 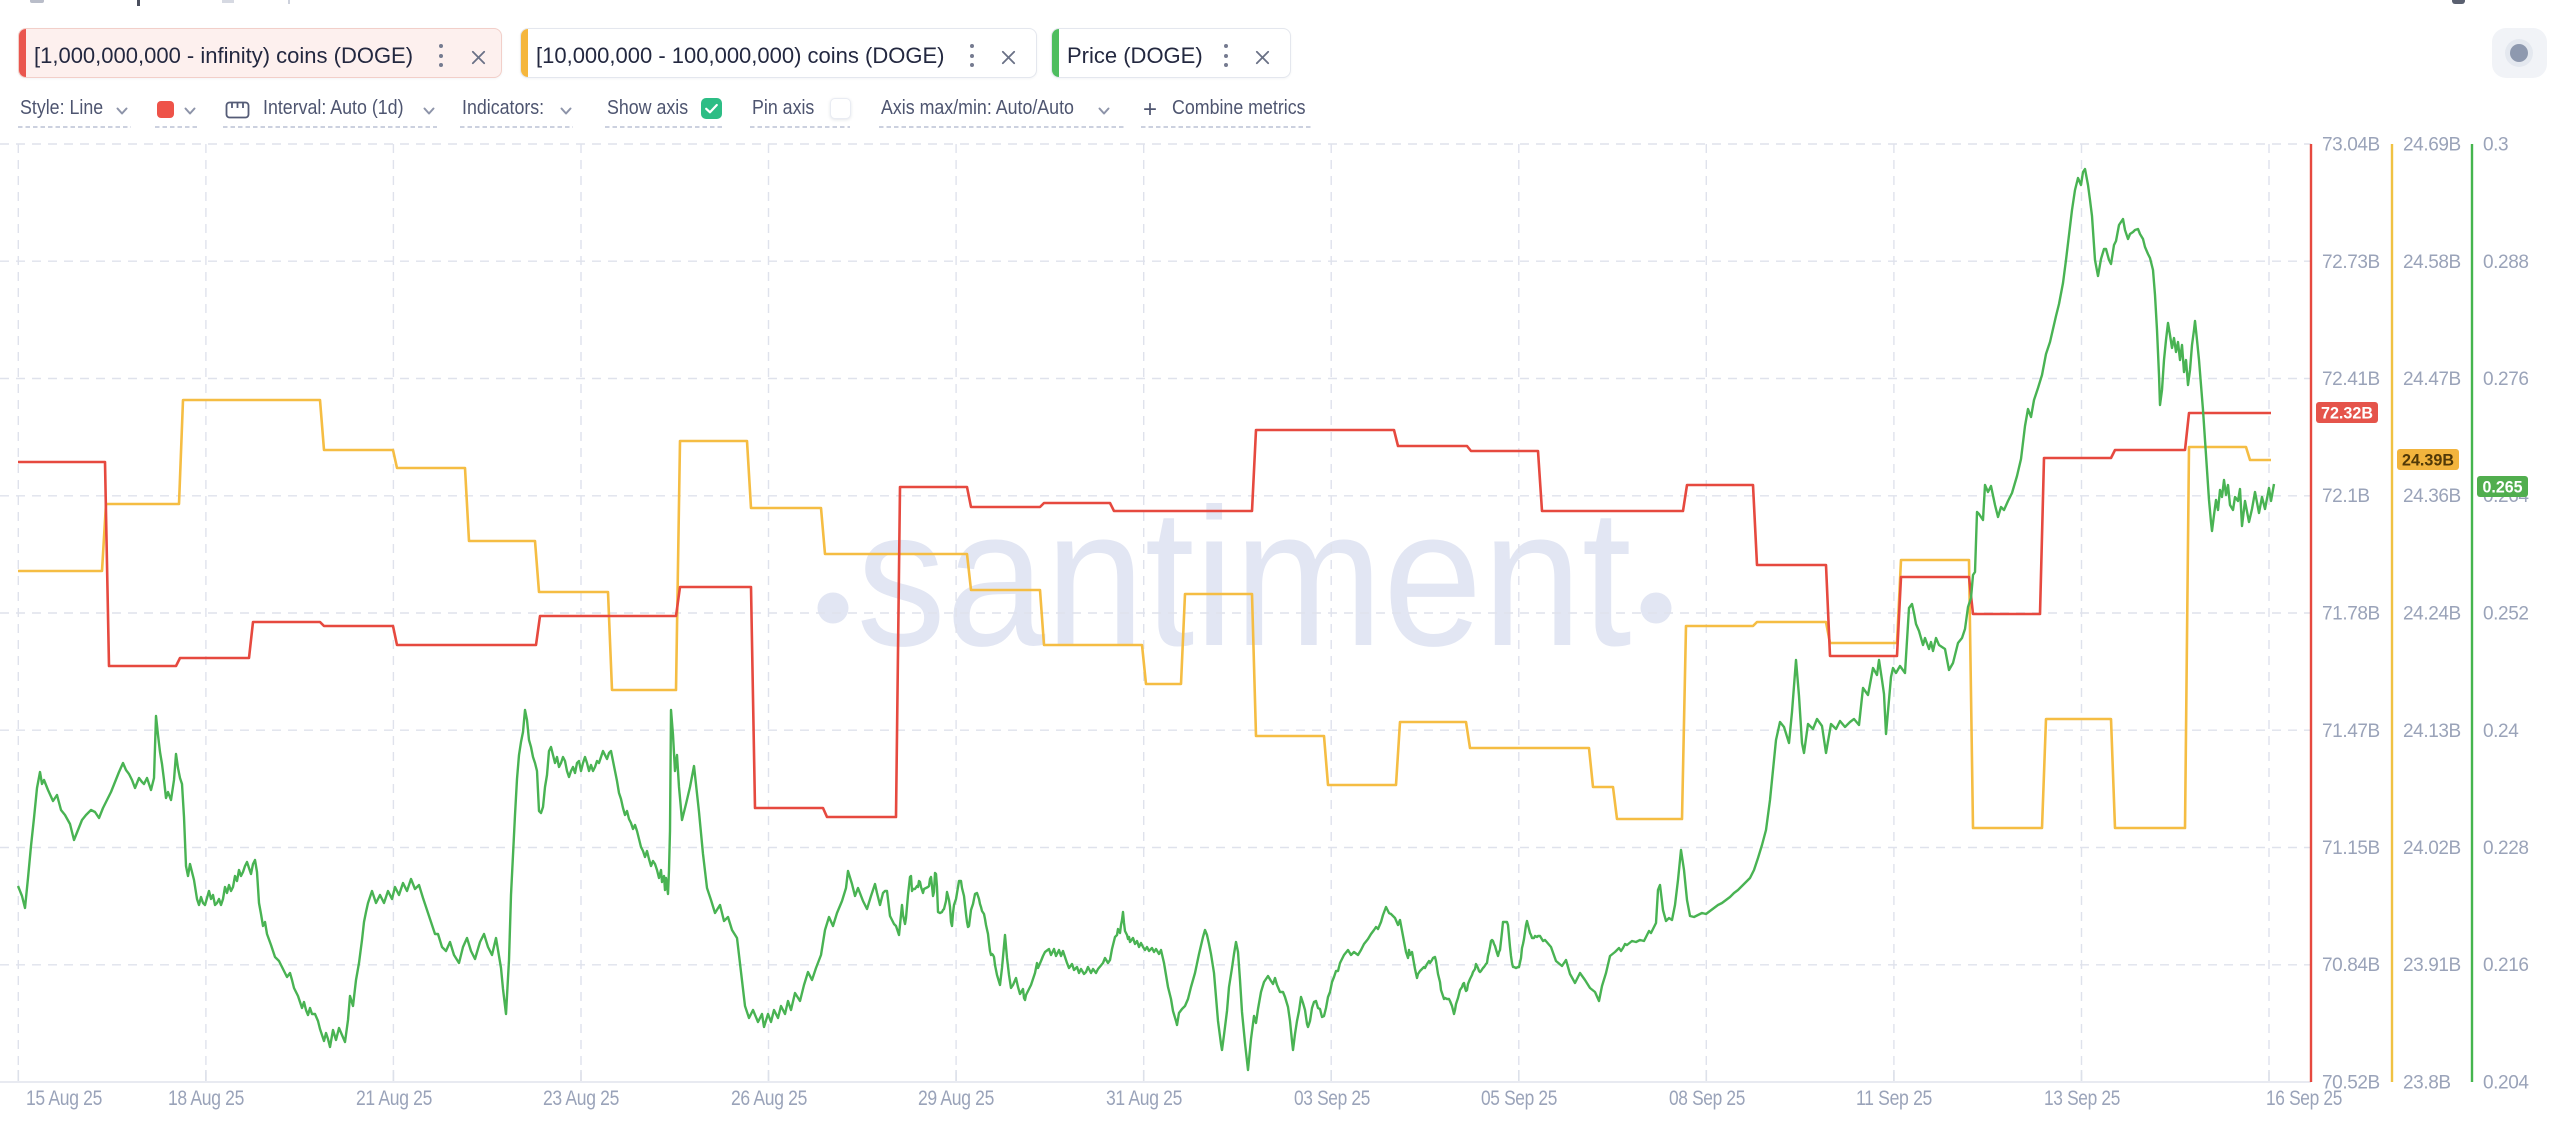 What do you see at coordinates (2428, 460) in the screenshot?
I see `svg-text: 24.39B` at bounding box center [2428, 460].